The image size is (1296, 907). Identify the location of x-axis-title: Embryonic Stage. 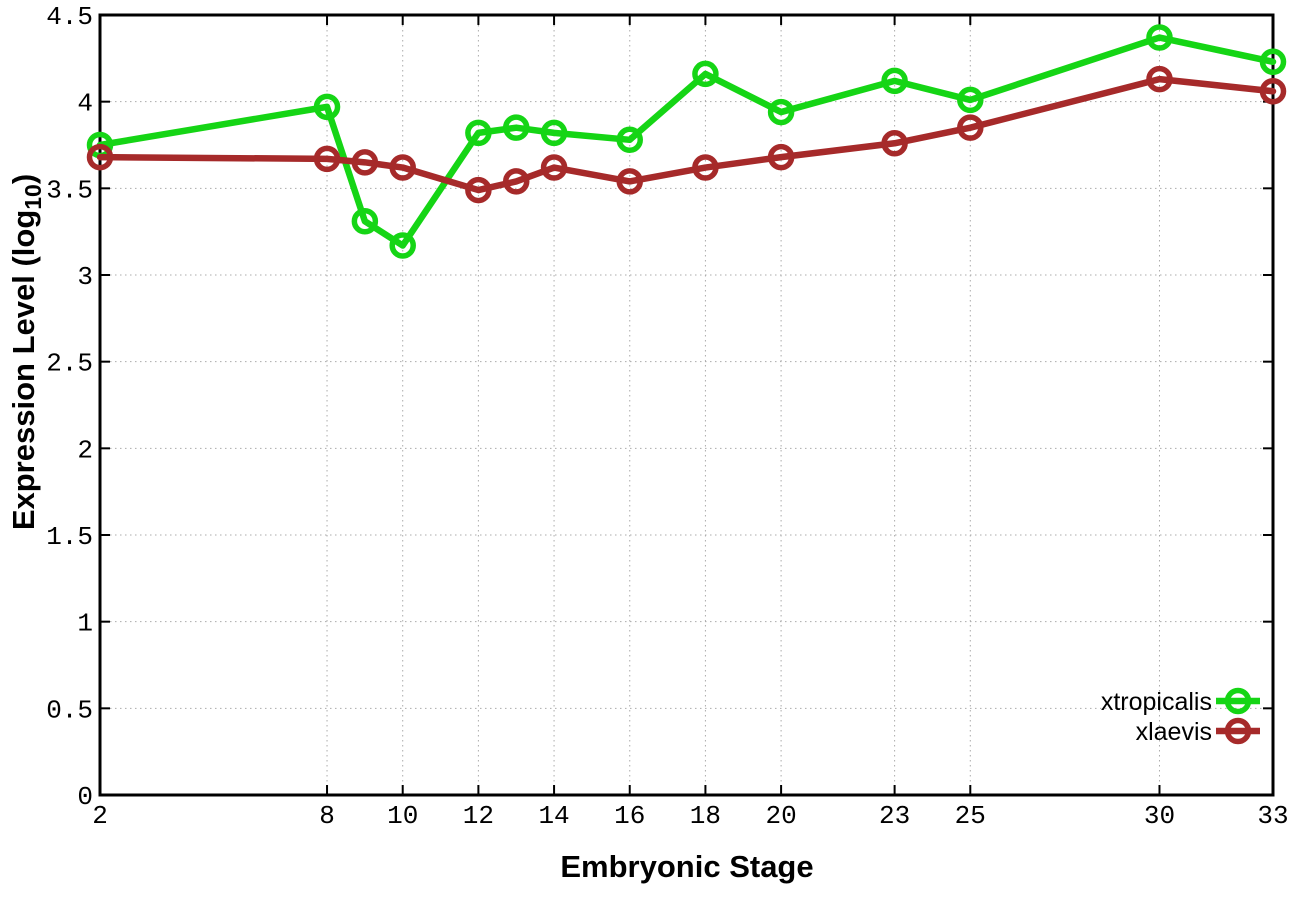
(686, 866).